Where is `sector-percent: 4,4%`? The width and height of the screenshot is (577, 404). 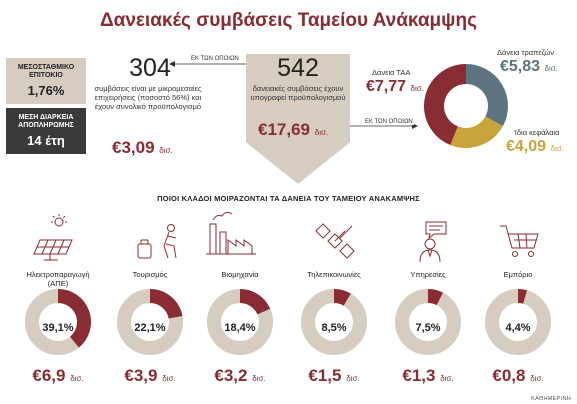
sector-percent: 4,4% is located at coordinates (518, 328).